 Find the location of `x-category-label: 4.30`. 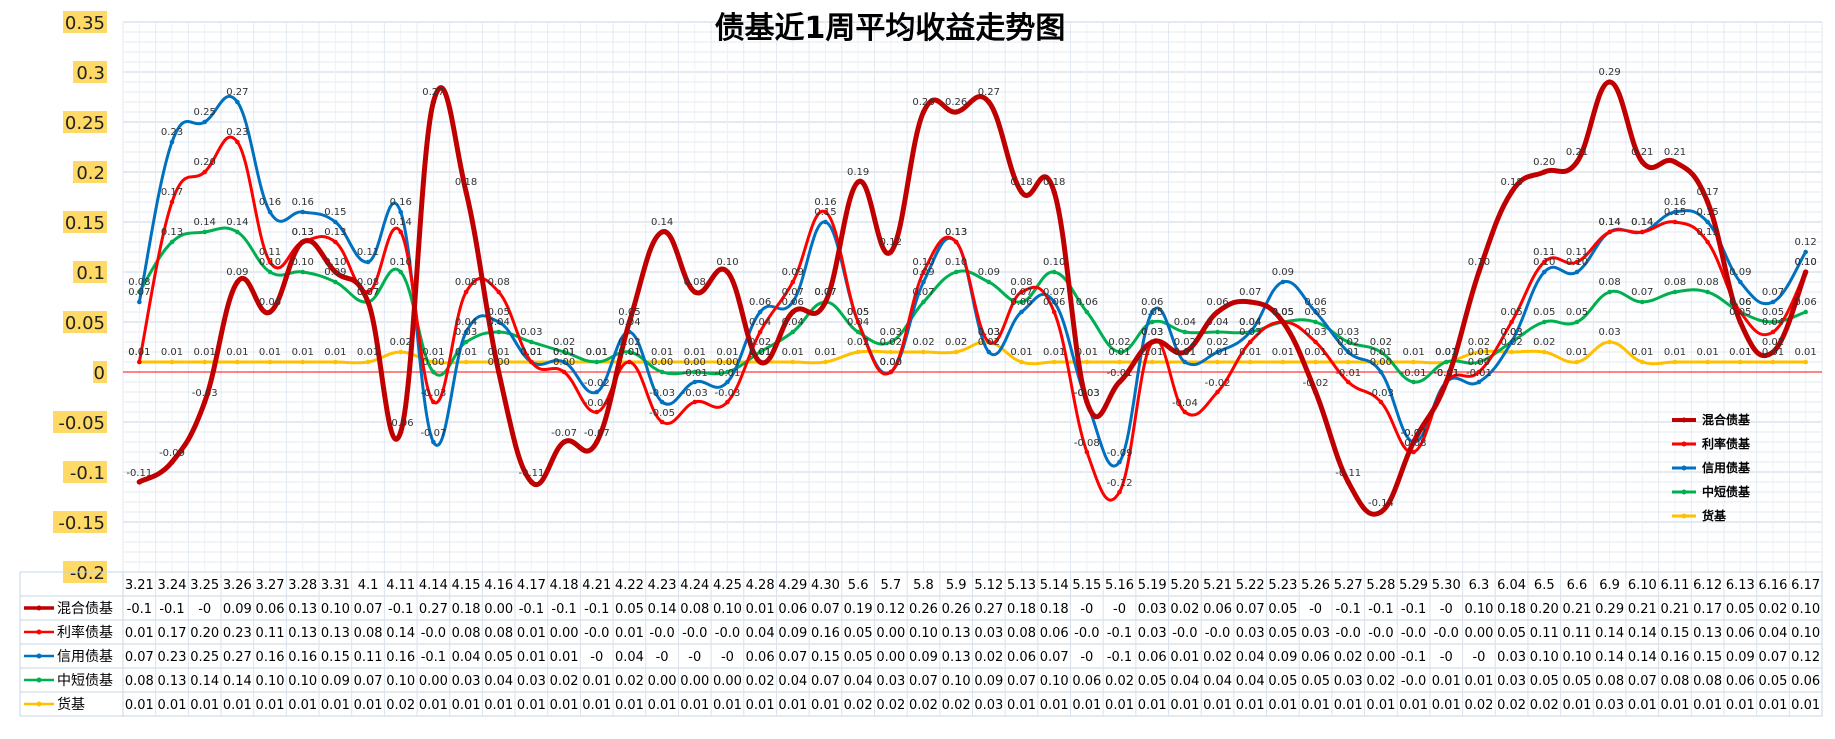

x-category-label: 4.30 is located at coordinates (825, 585).